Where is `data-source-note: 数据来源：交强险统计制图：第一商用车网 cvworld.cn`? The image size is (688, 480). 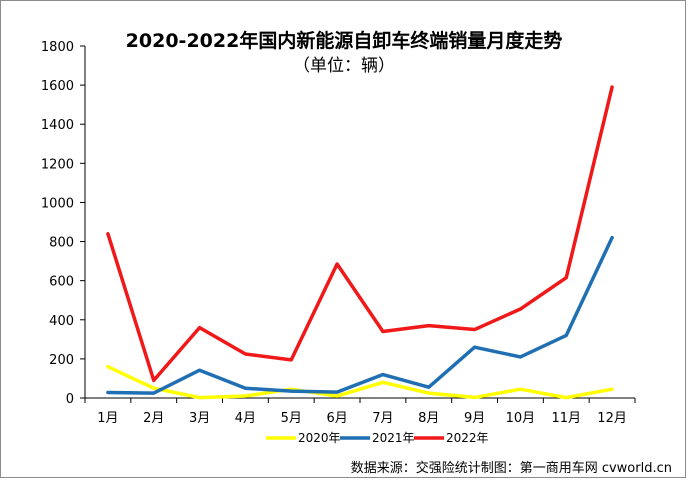
data-source-note: 数据来源：交强险统计制图：第一商用车网 cvworld.cn is located at coordinates (511, 468).